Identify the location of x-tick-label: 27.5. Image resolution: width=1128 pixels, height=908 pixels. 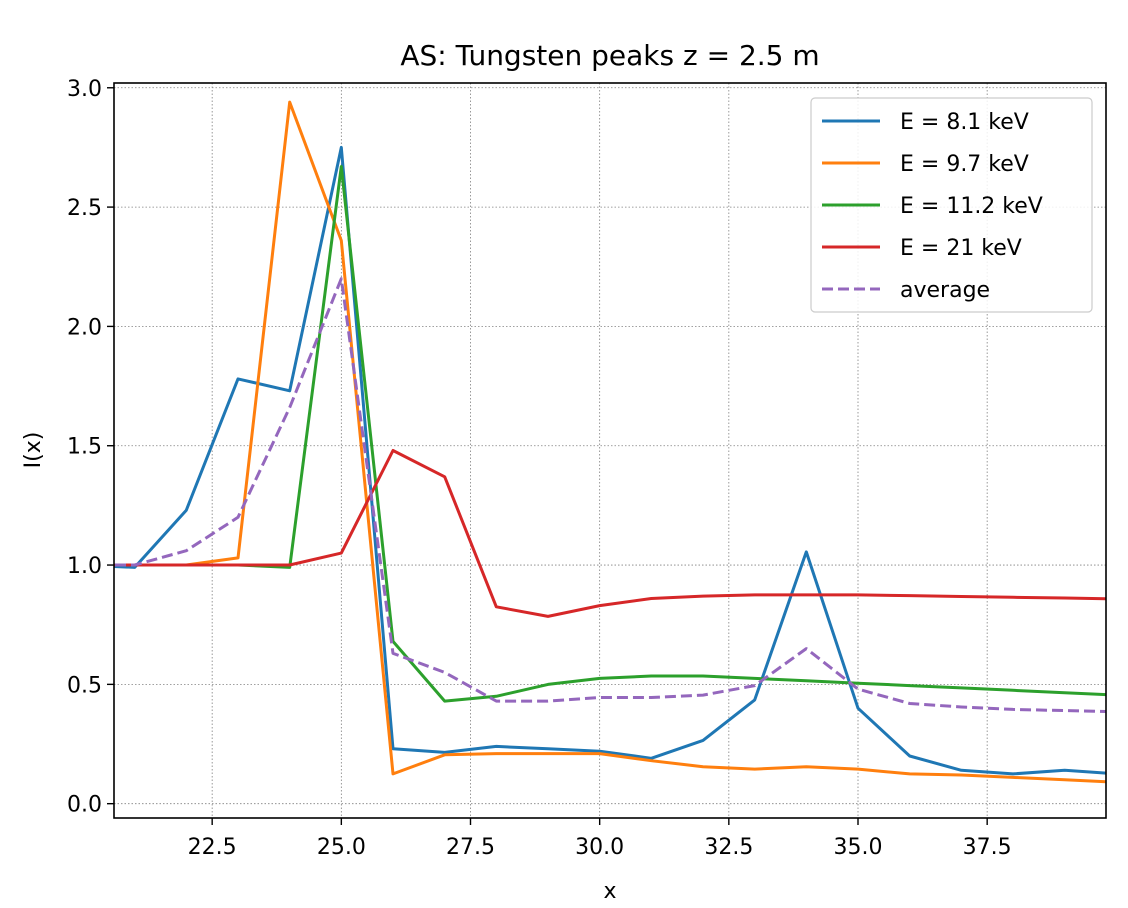
(470, 847).